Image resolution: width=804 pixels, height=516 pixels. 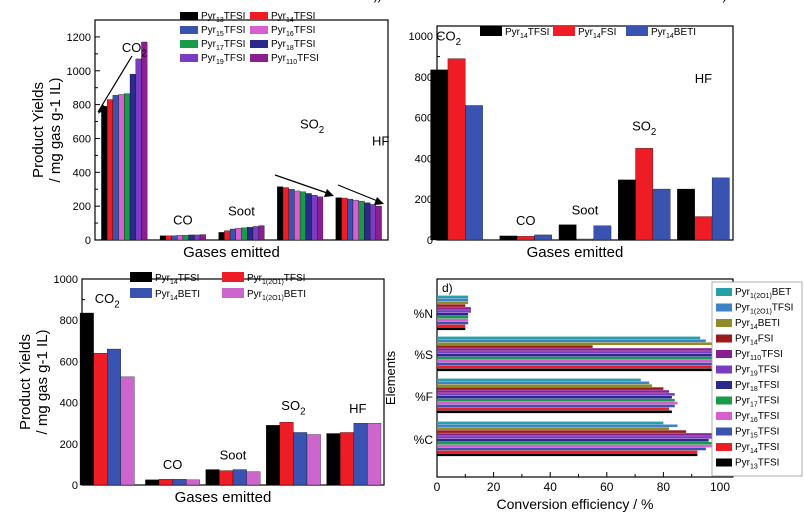 What do you see at coordinates (664, 487) in the screenshot?
I see `x-tick-label: 80` at bounding box center [664, 487].